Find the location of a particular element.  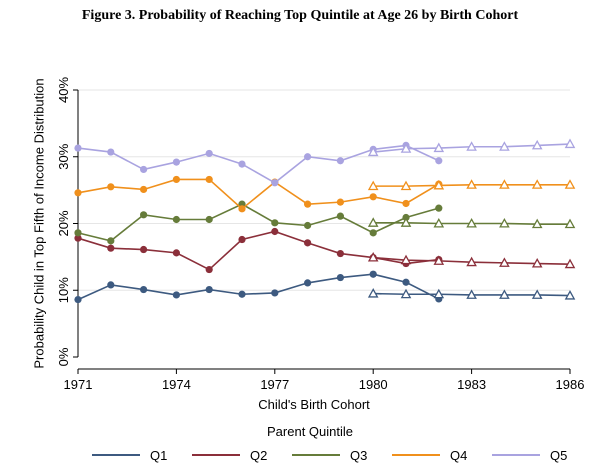

y-tick-label: 30% is located at coordinates (63, 156).